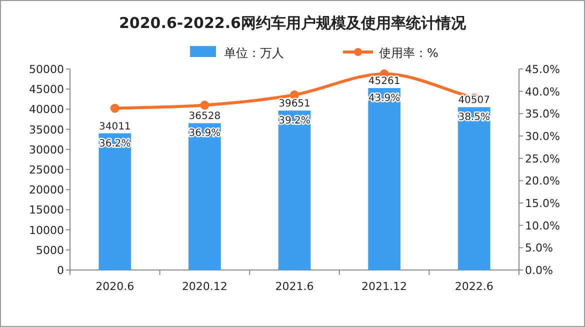  Describe the element at coordinates (46, 190) in the screenshot. I see `y-tick-label: 20000` at that location.